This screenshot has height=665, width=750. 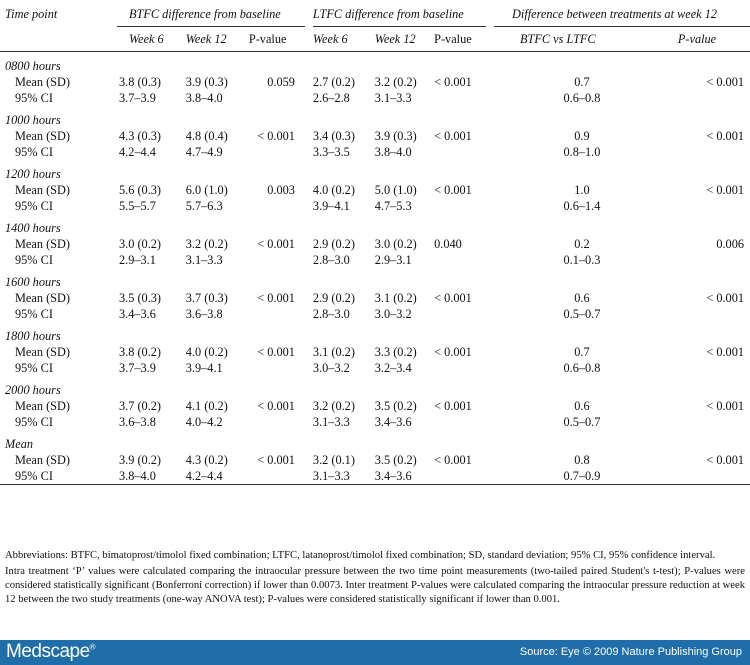 I want to click on timepoint-label: Mean, so click(x=19, y=444).